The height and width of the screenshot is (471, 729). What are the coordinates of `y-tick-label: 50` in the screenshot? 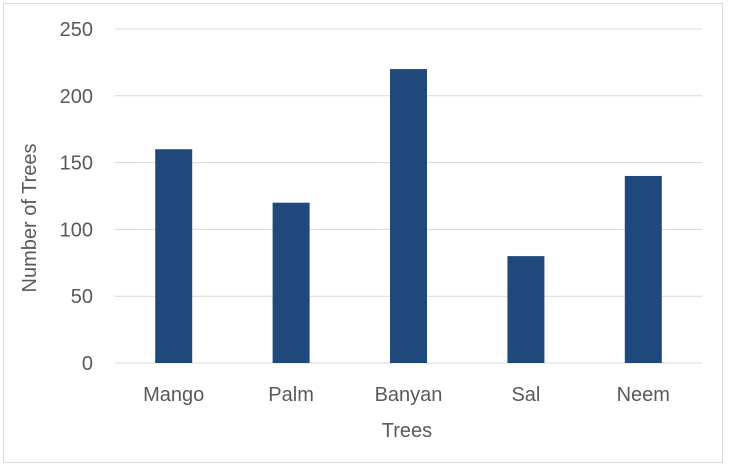 It's located at (82, 297).